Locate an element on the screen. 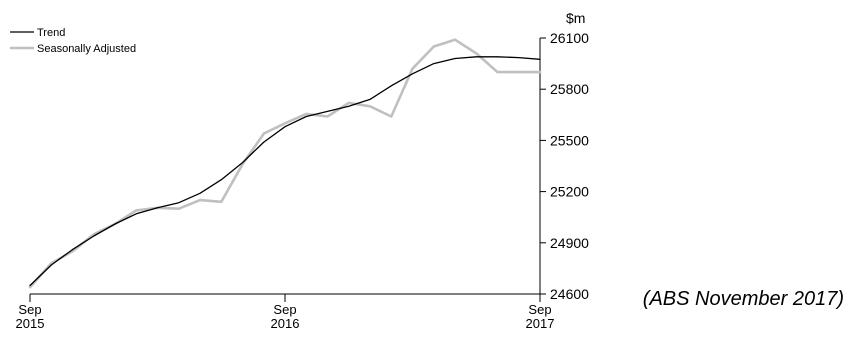  y-axis-unit-label: $m is located at coordinates (575, 18).